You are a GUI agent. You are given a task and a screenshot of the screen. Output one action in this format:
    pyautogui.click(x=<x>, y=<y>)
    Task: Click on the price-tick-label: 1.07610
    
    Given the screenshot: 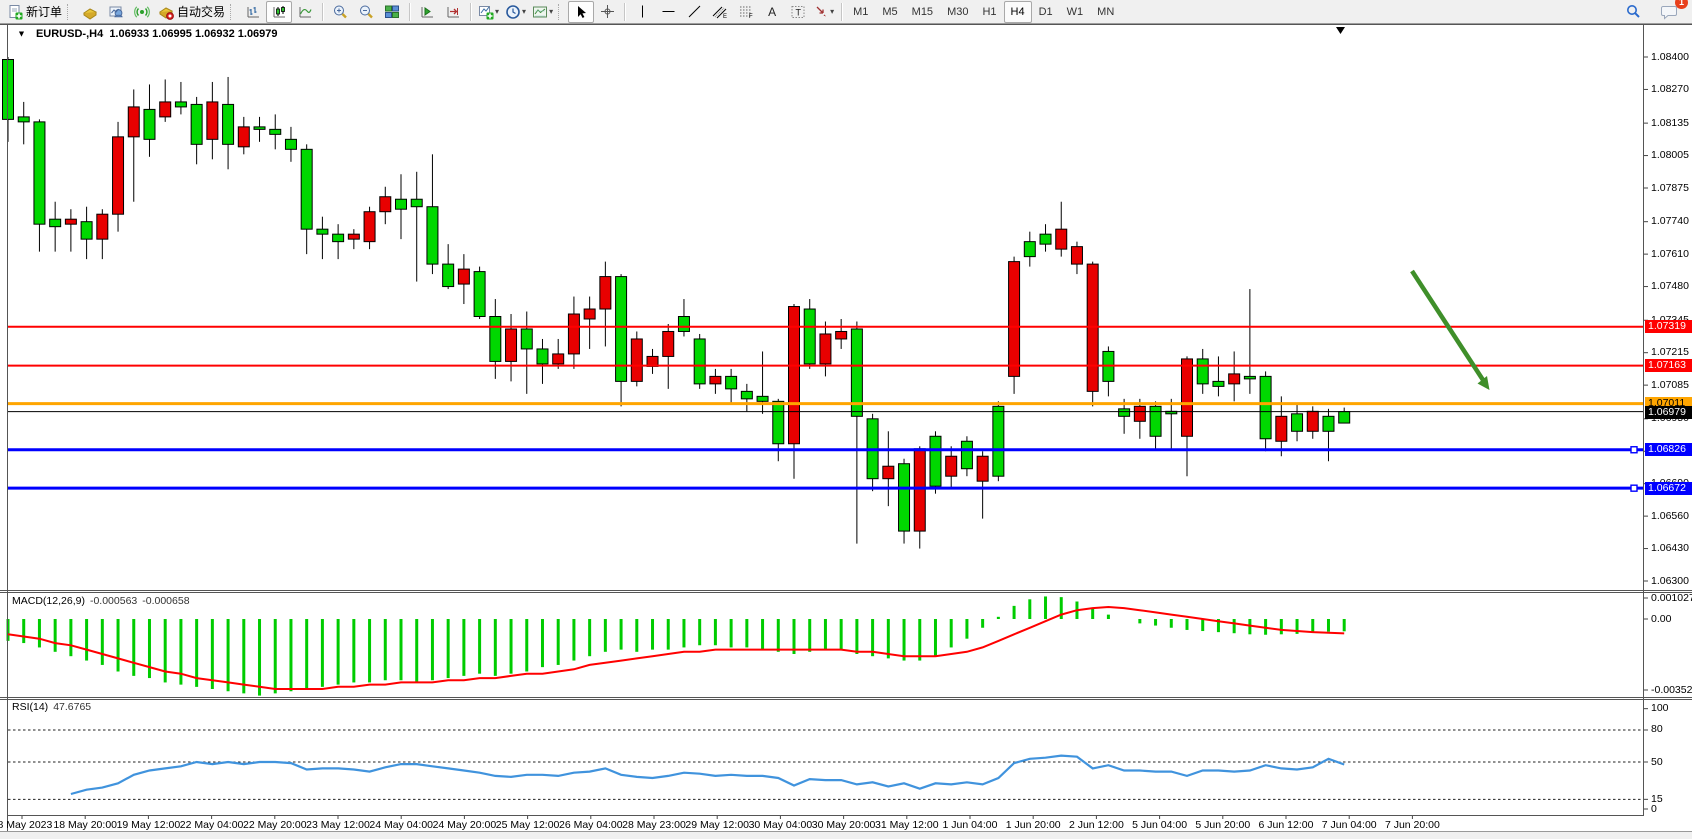 What is the action you would take?
    pyautogui.click(x=1670, y=253)
    